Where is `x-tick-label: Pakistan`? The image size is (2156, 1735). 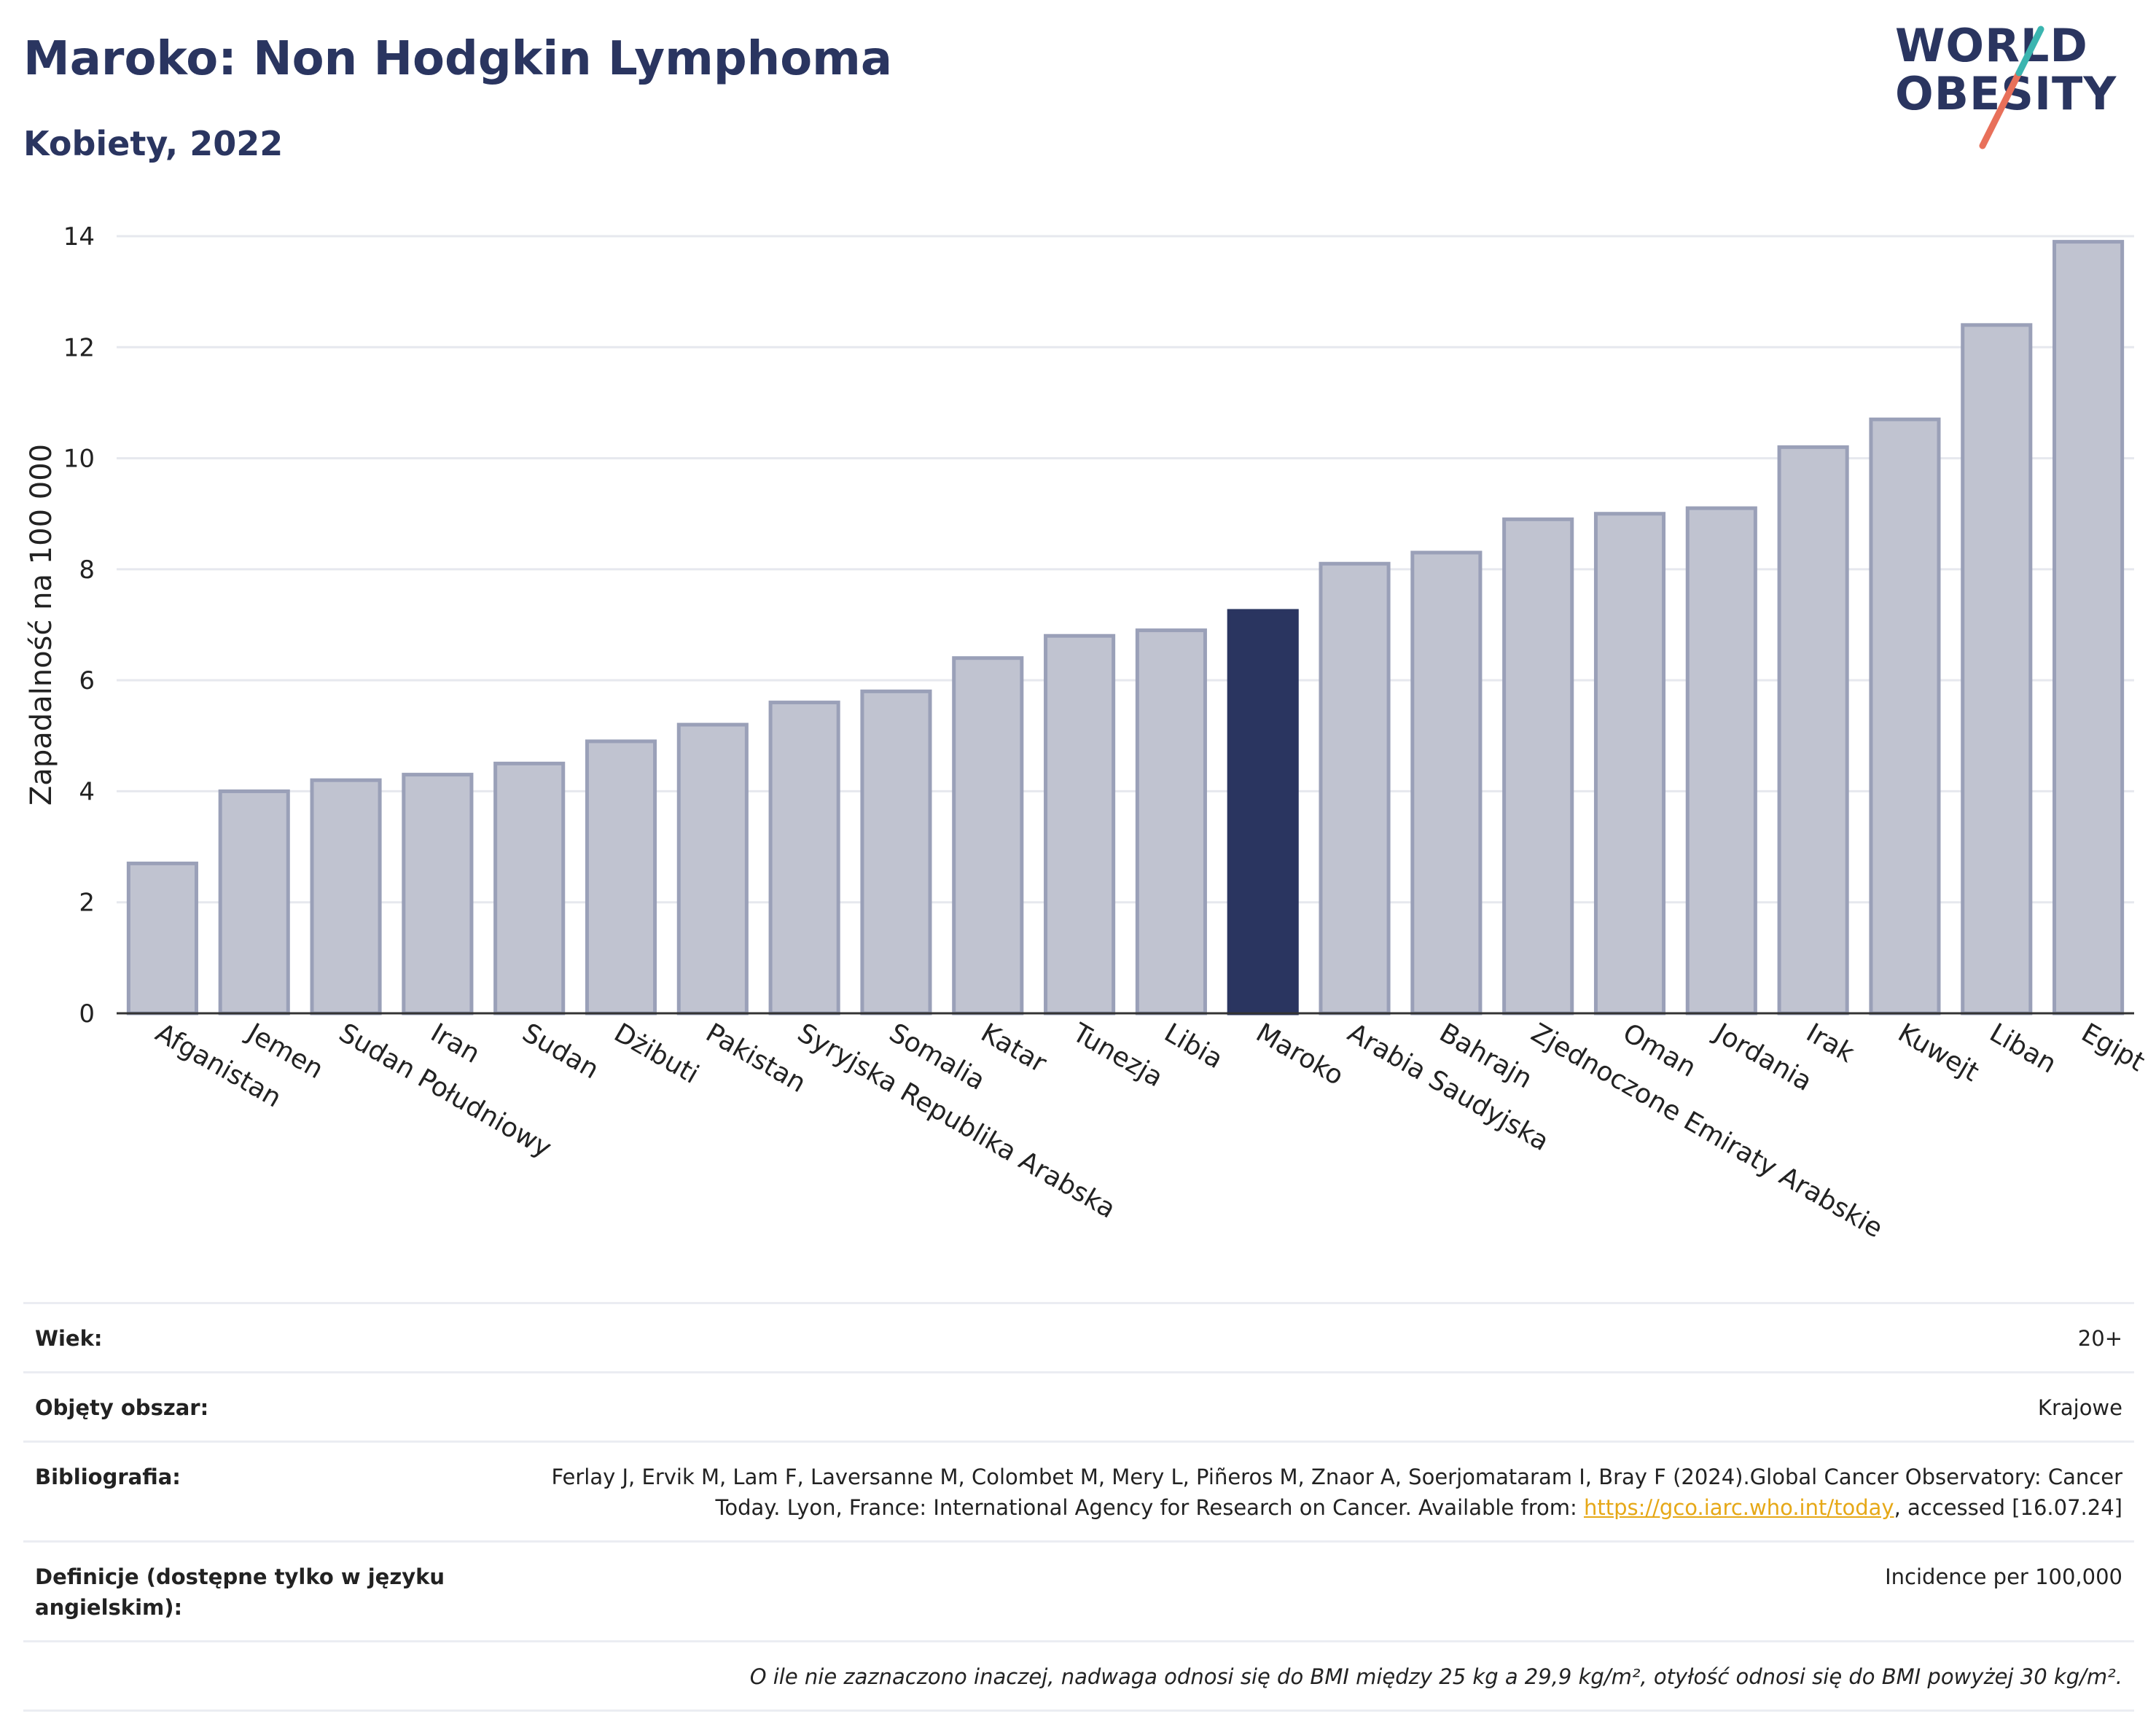 x-tick-label: Pakistan is located at coordinates (755, 1058).